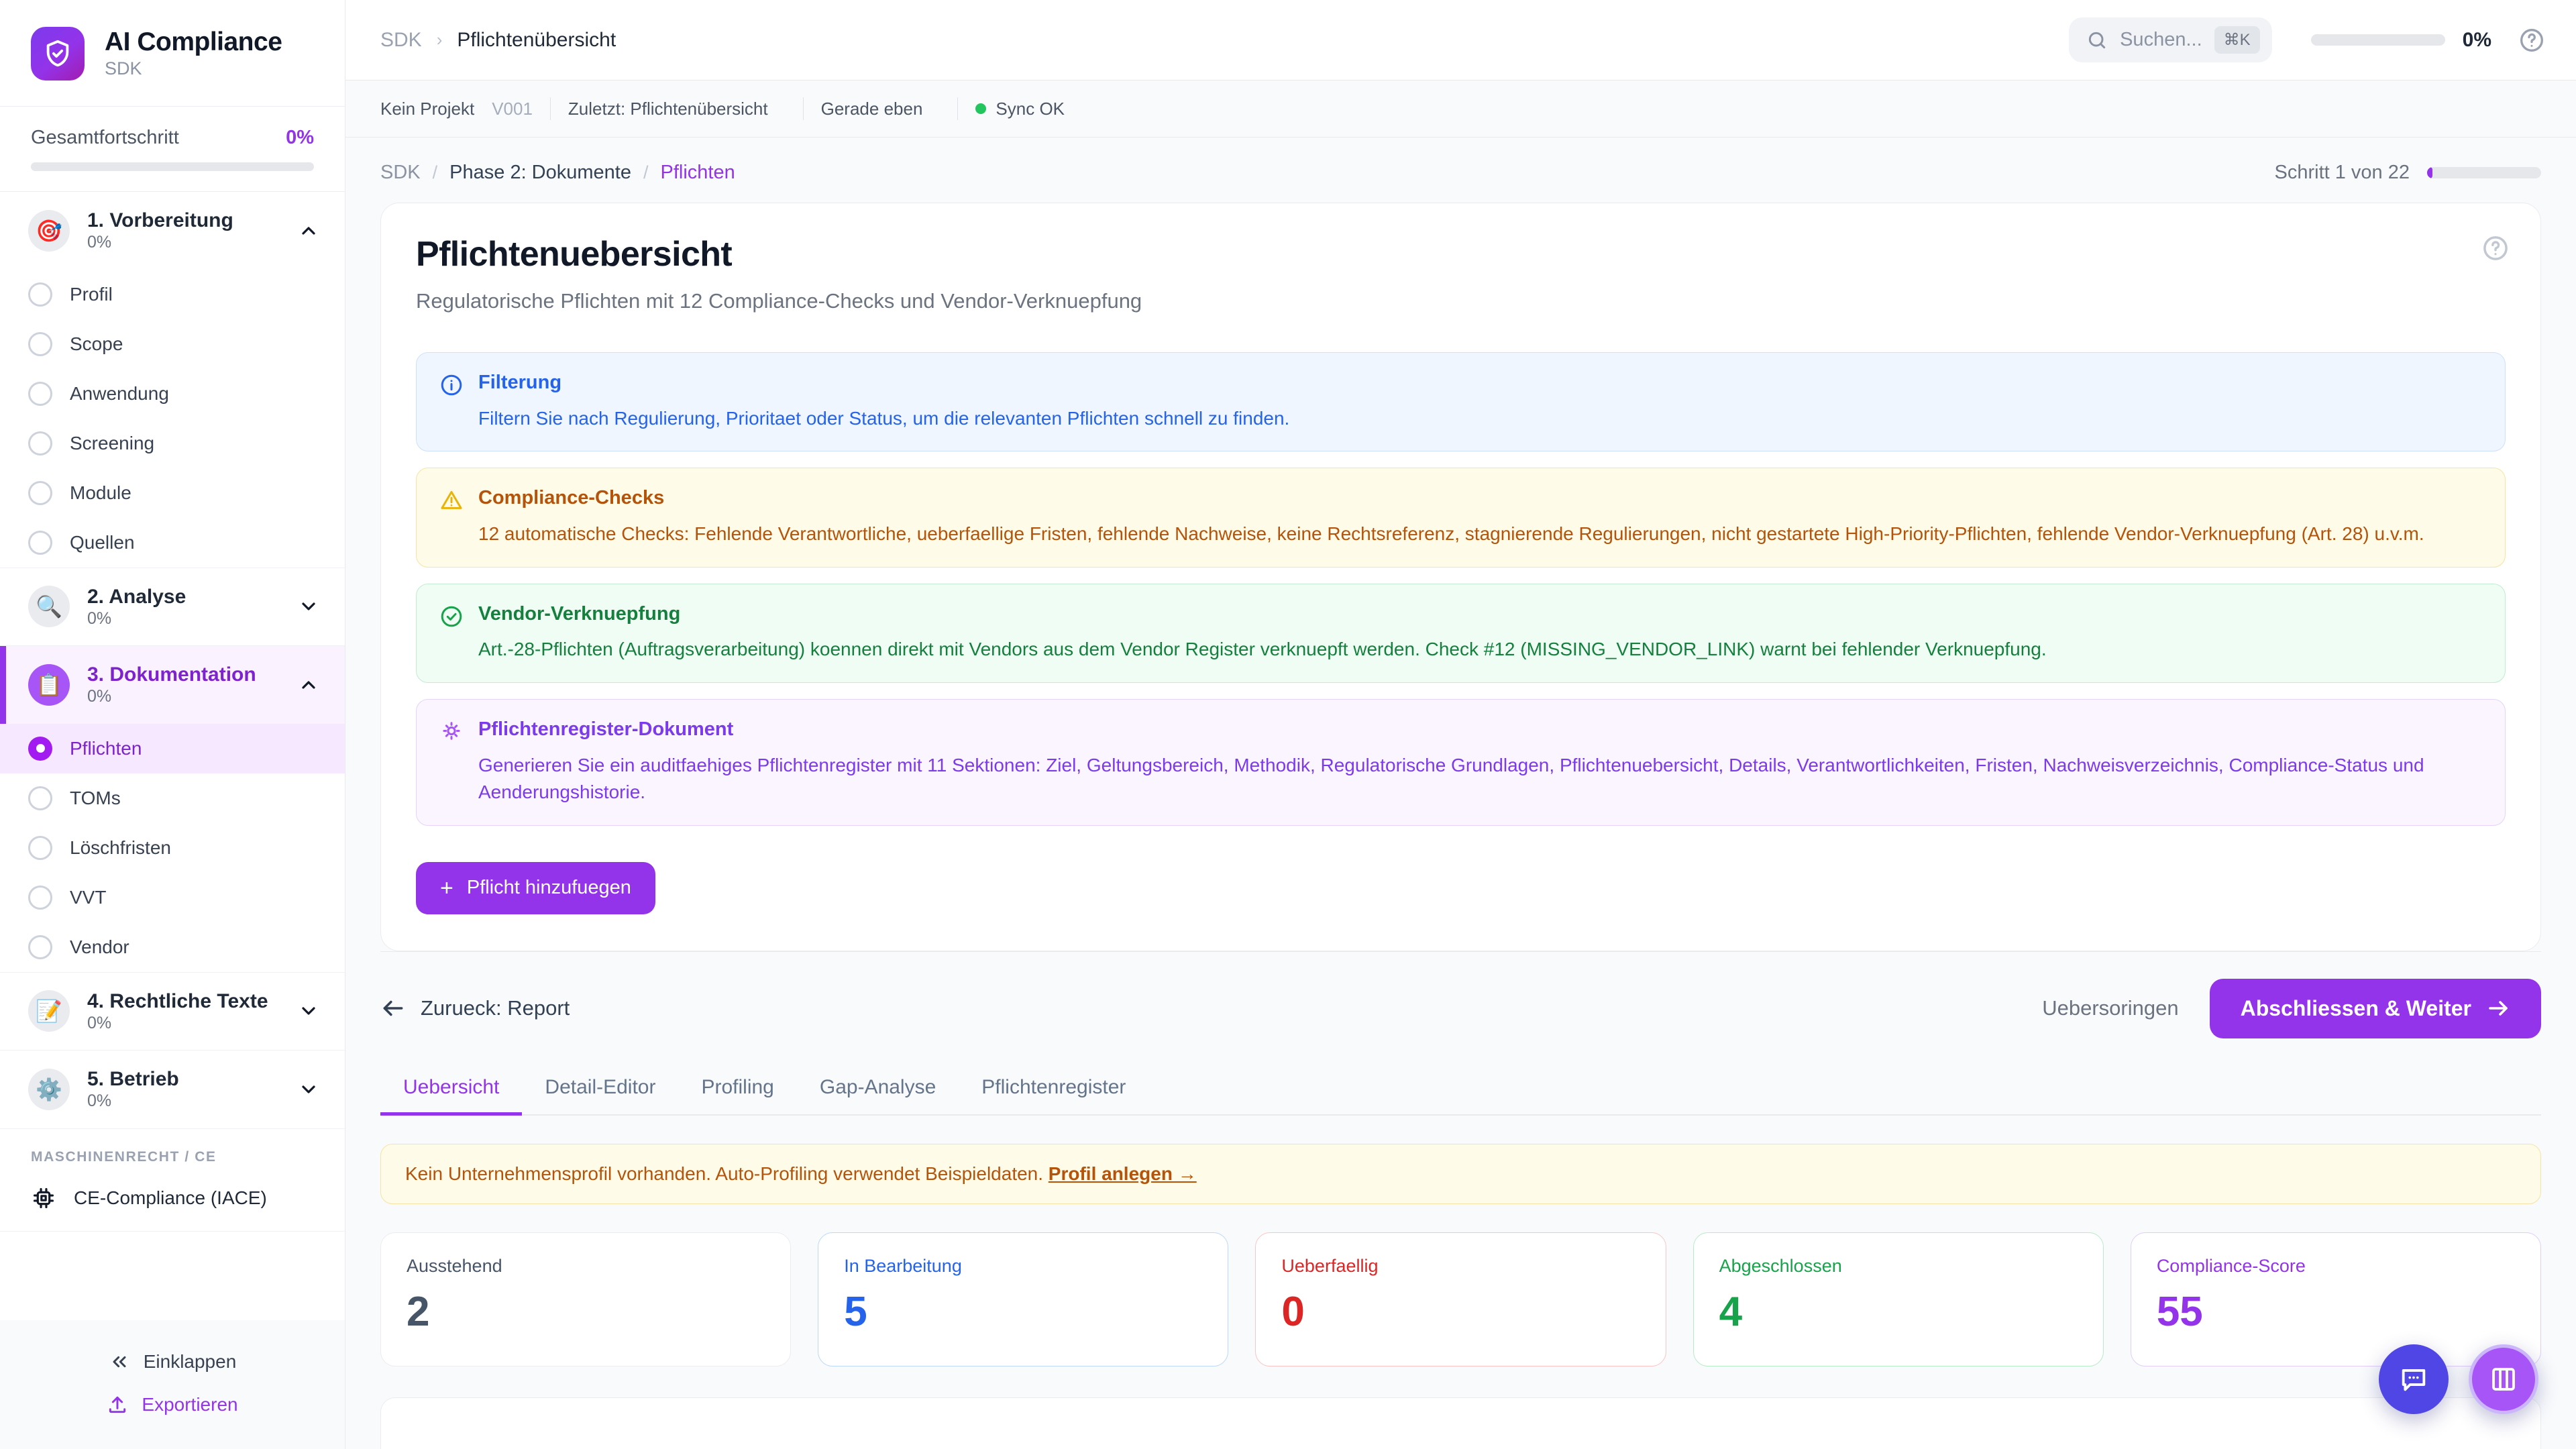 Image resolution: width=2576 pixels, height=1449 pixels. Describe the element at coordinates (49, 607) in the screenshot. I see `magnifier-icon: 🔍` at that location.